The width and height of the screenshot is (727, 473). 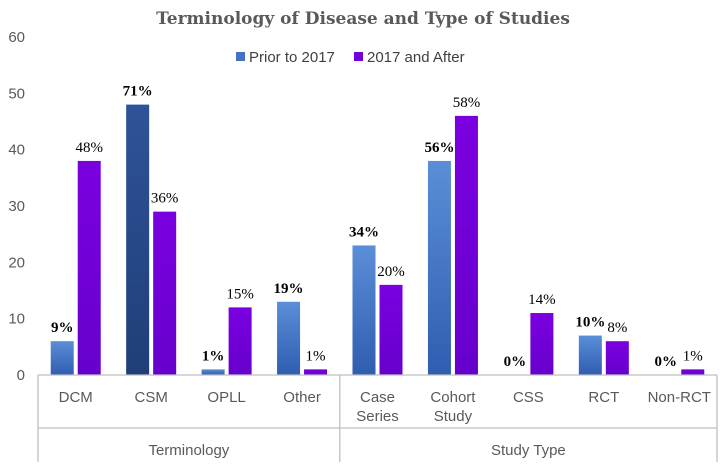 I want to click on x-tick-label: OPLL, so click(x=226, y=397).